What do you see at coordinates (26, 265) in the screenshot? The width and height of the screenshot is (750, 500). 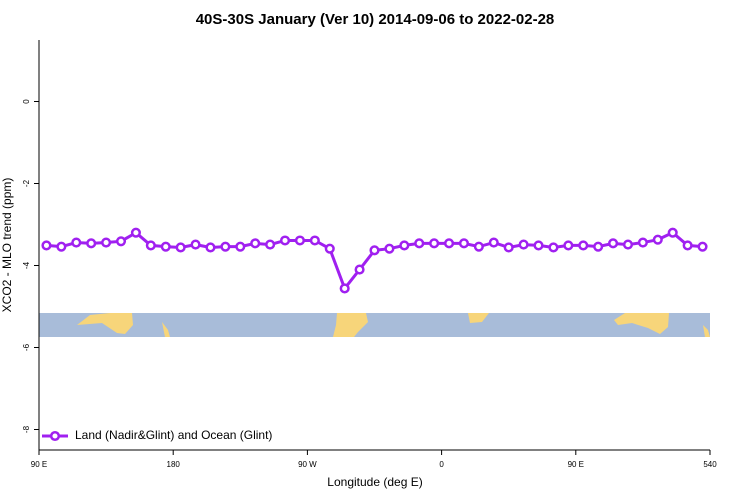 I see `y-tick-label: -4` at bounding box center [26, 265].